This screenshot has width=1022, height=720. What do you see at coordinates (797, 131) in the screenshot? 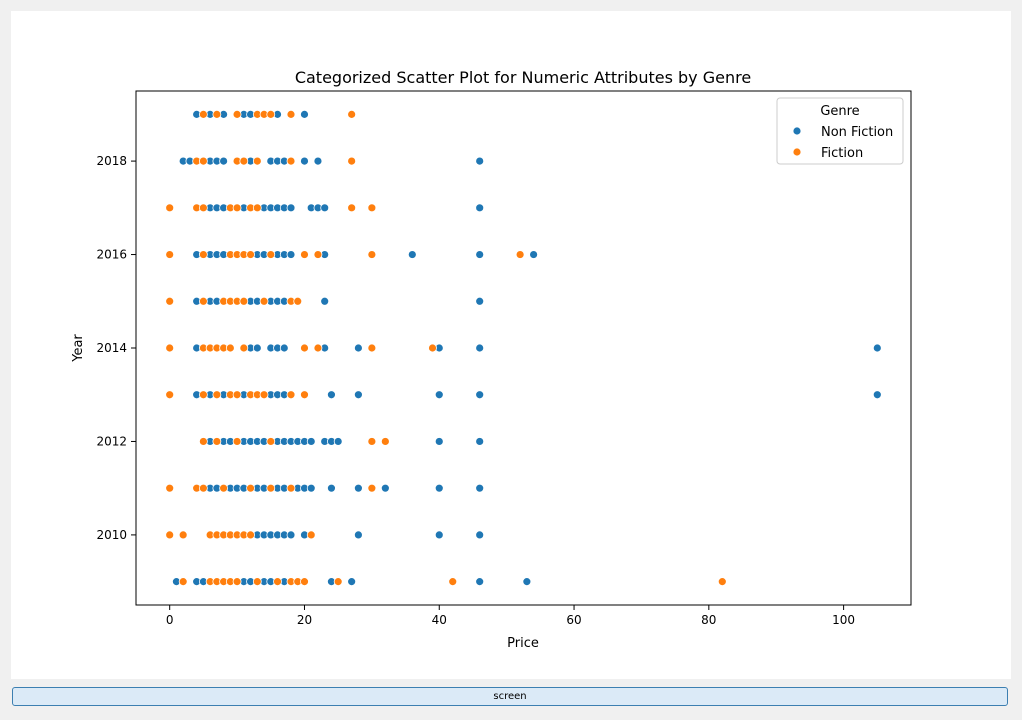
I see `legend-marker-non-fiction` at bounding box center [797, 131].